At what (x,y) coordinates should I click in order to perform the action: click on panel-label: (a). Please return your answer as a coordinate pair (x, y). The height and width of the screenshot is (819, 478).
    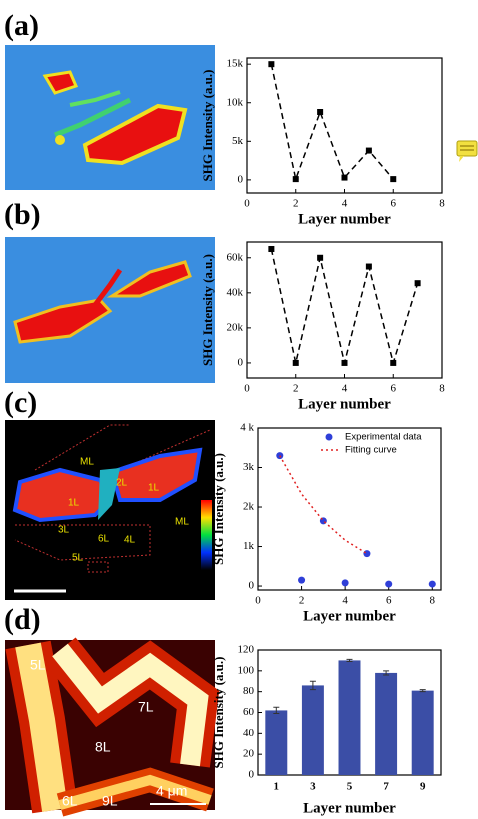
    Looking at the image, I should click on (21, 25).